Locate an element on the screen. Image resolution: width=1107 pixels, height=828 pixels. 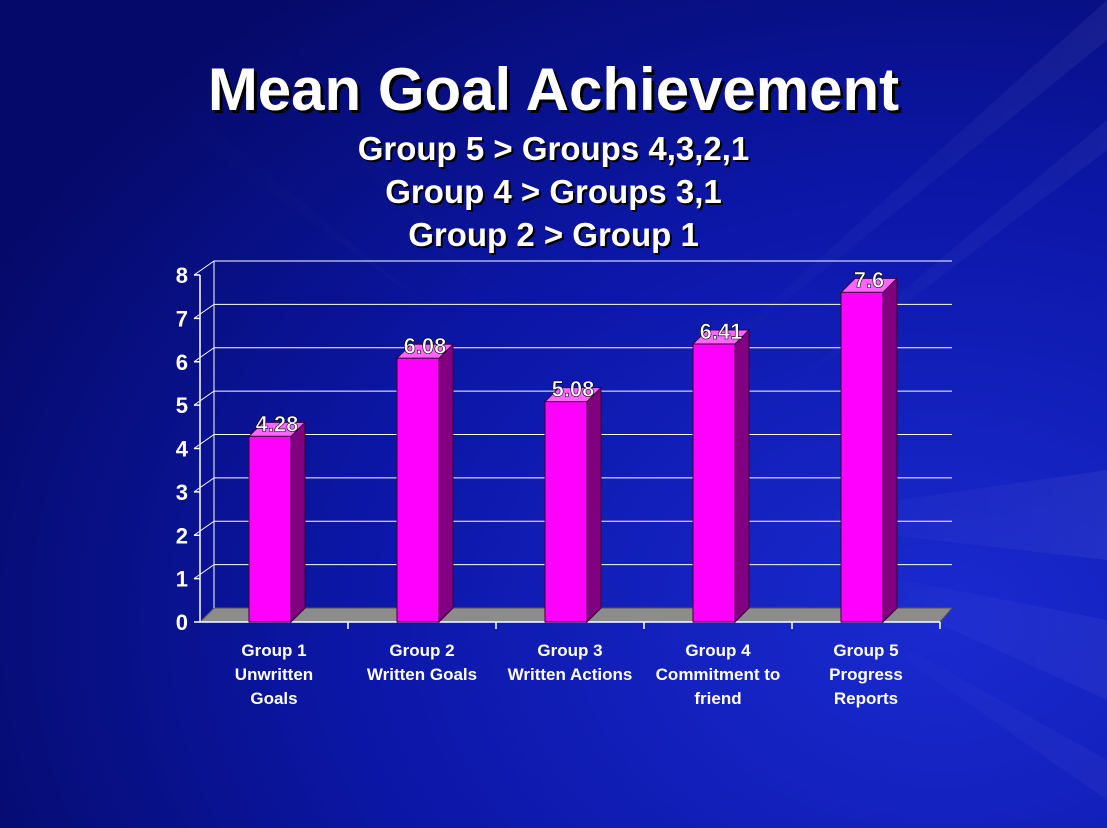
data-labels: 4.28 6.08 5.08 6.41 7.6 is located at coordinates (570, 352).